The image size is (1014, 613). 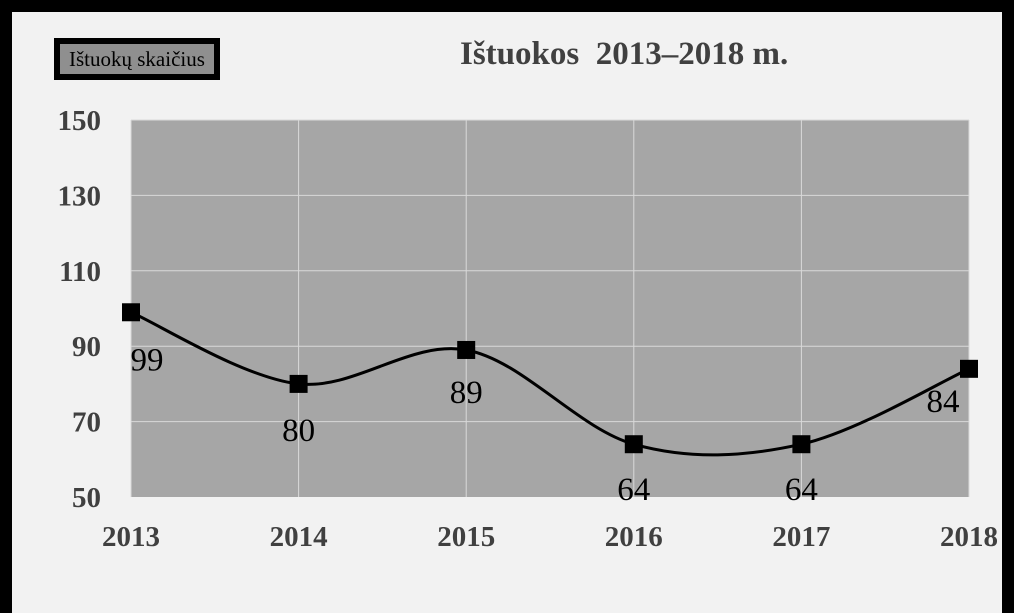 What do you see at coordinates (624, 54) in the screenshot?
I see `chart-title: Ištuokos 2013–2018 m.` at bounding box center [624, 54].